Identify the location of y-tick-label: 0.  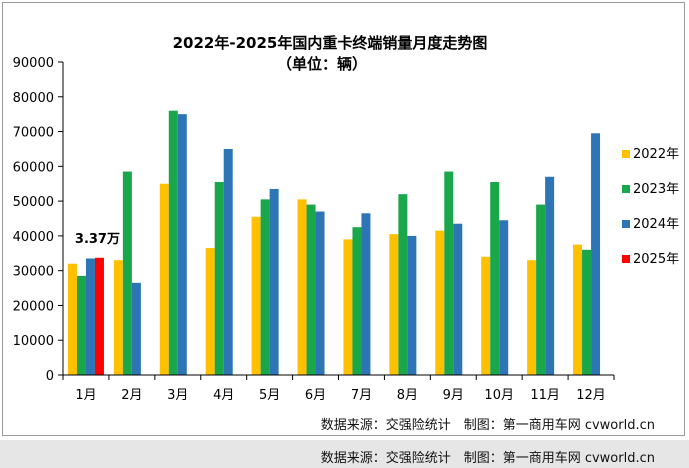
(50, 376).